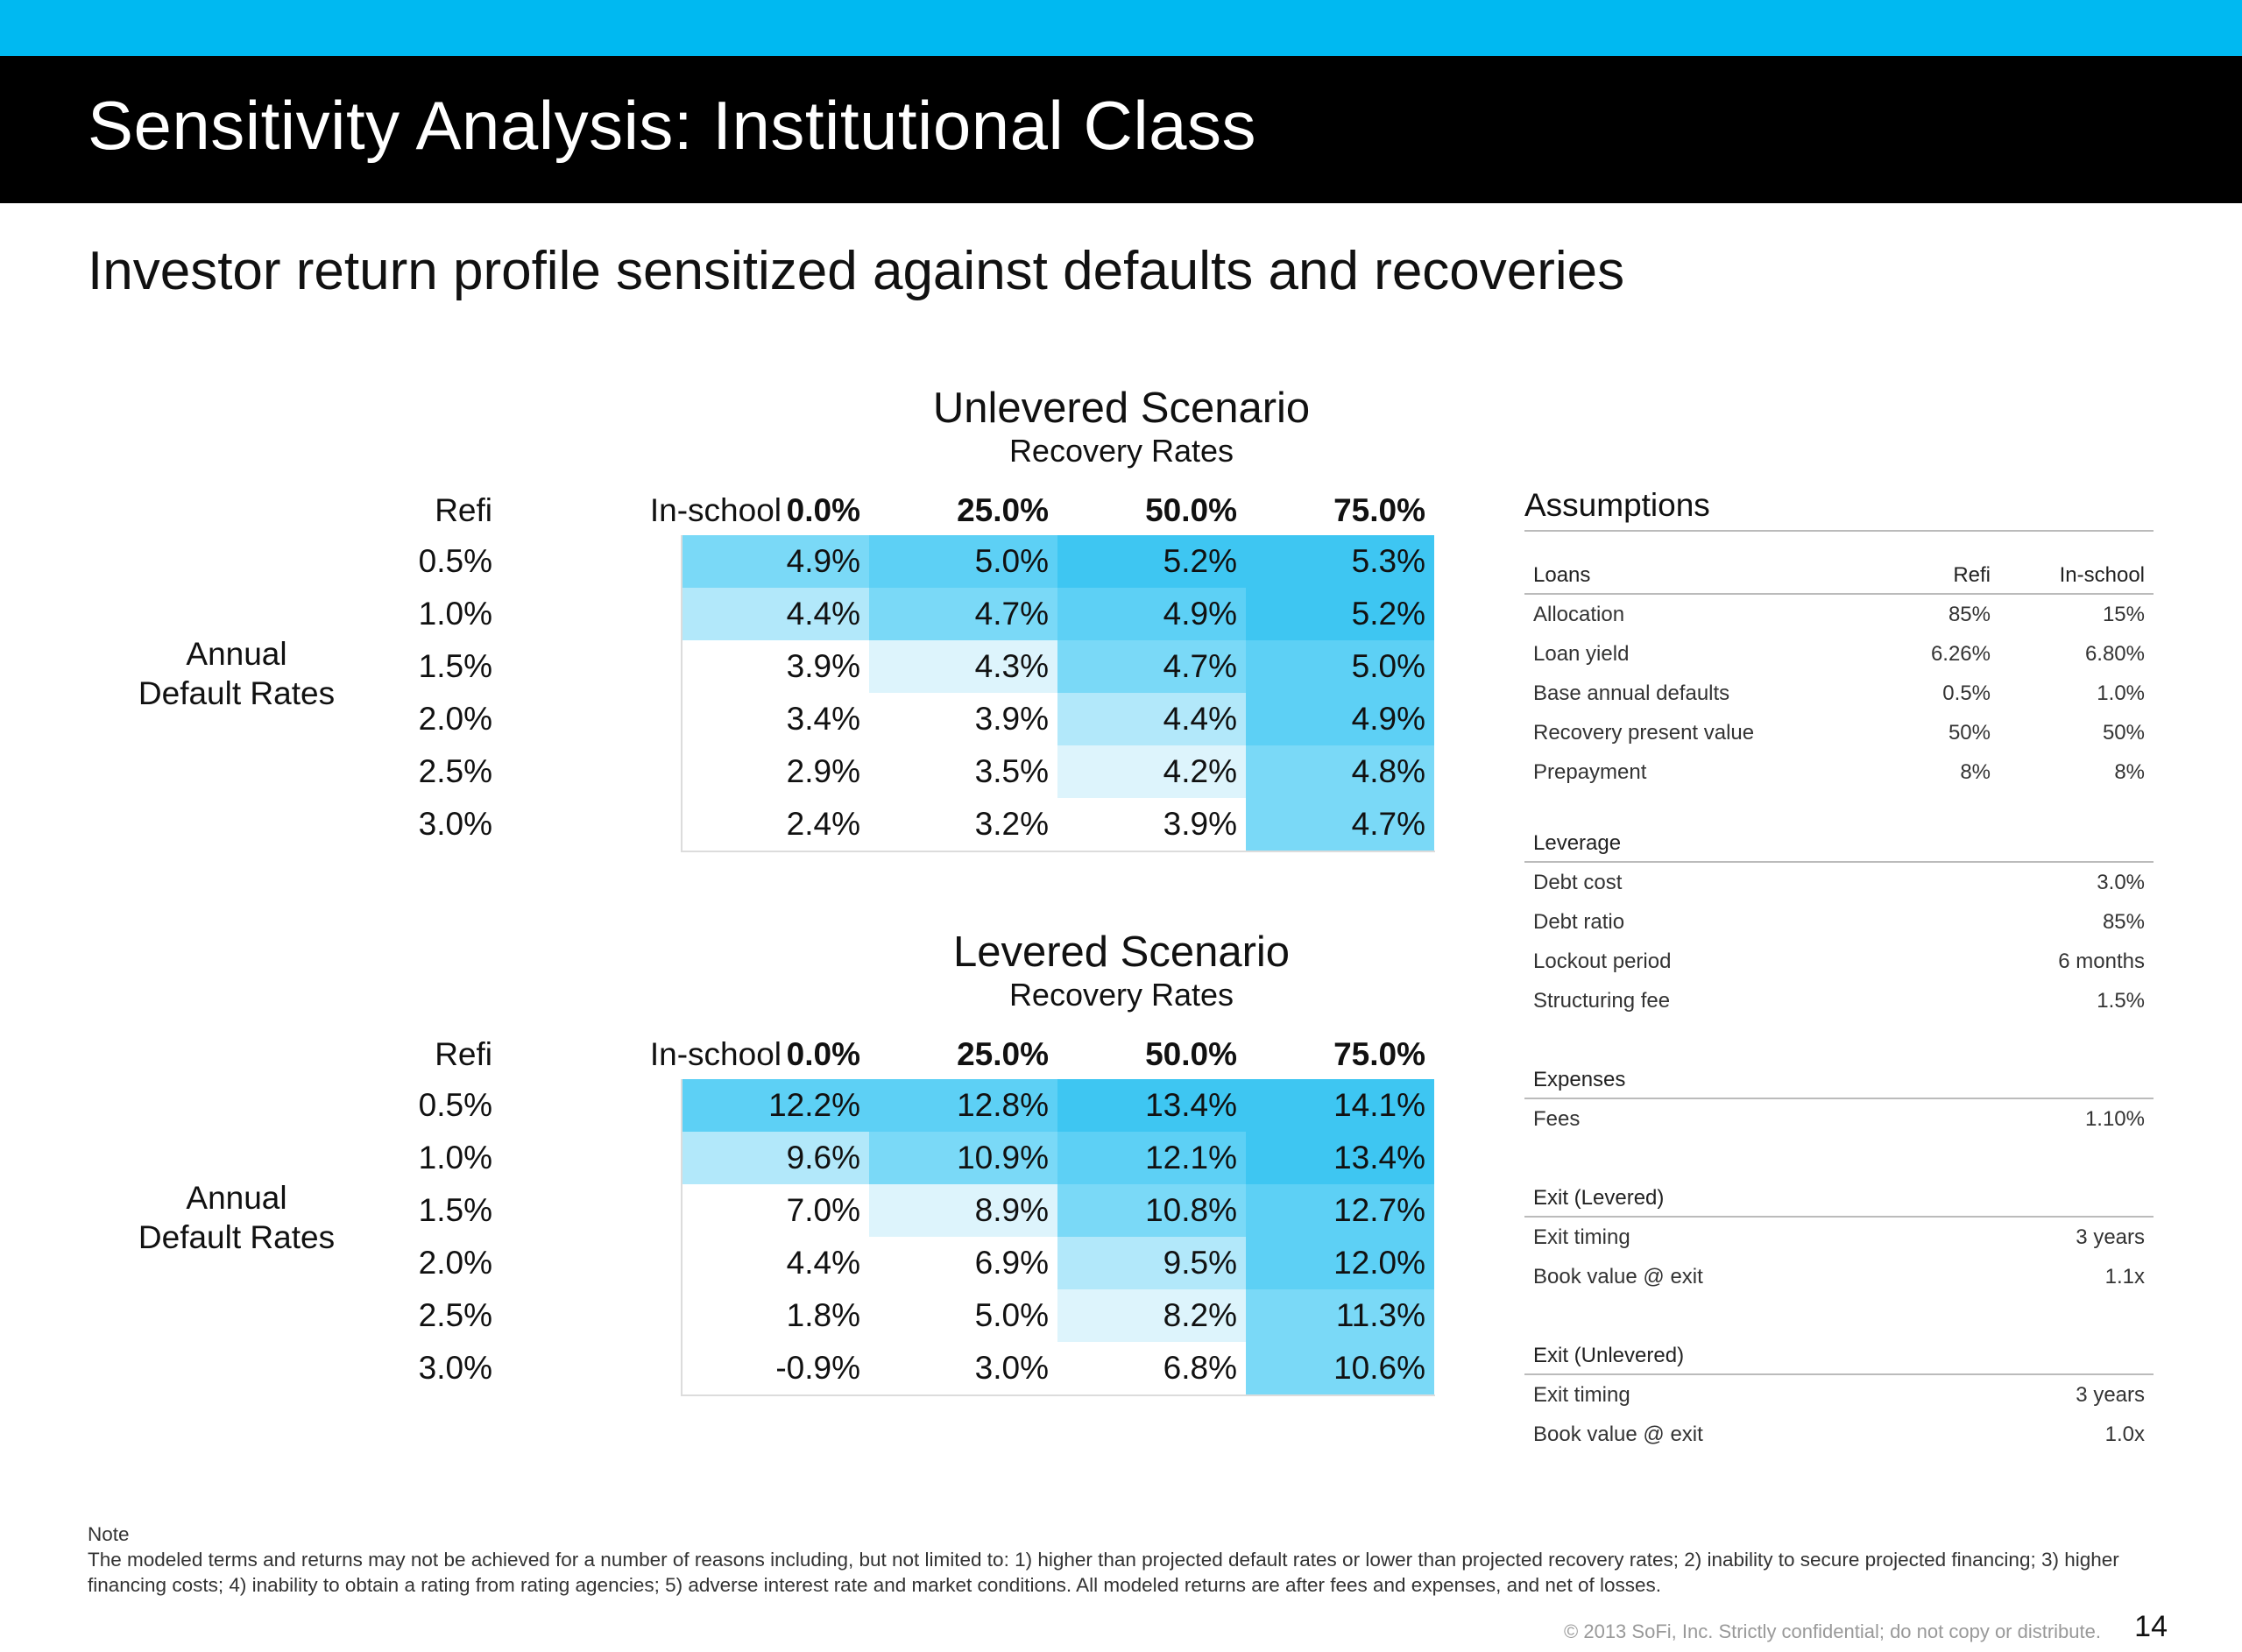 Image resolution: width=2242 pixels, height=1652 pixels. I want to click on loans-rule, so click(1839, 594).